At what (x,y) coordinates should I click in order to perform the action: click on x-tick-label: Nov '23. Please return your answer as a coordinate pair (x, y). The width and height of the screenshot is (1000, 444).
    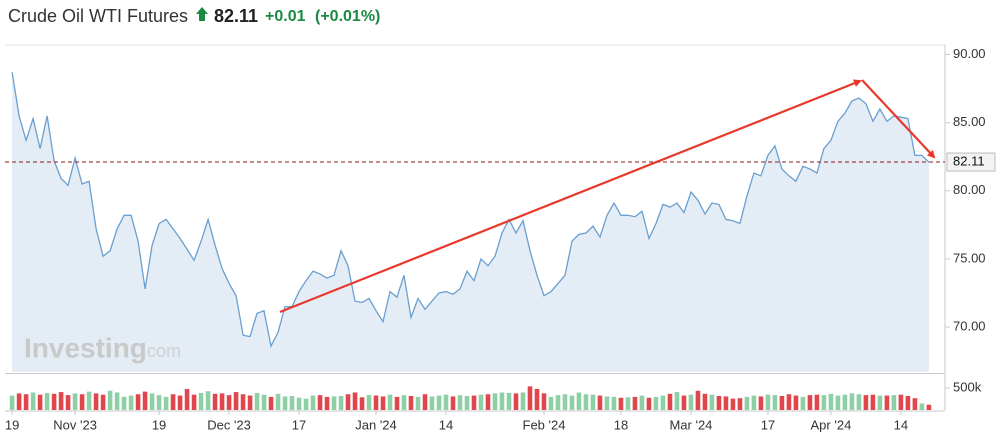
    Looking at the image, I should click on (75, 424).